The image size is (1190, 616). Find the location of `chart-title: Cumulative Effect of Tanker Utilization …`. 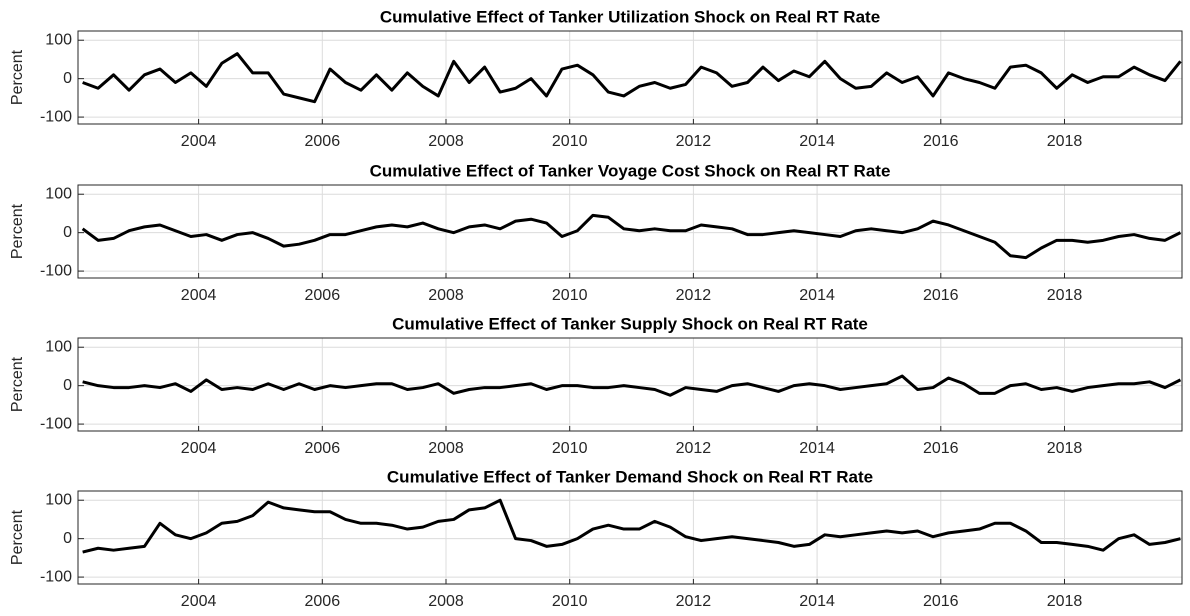

chart-title: Cumulative Effect of Tanker Utilization … is located at coordinates (630, 16).